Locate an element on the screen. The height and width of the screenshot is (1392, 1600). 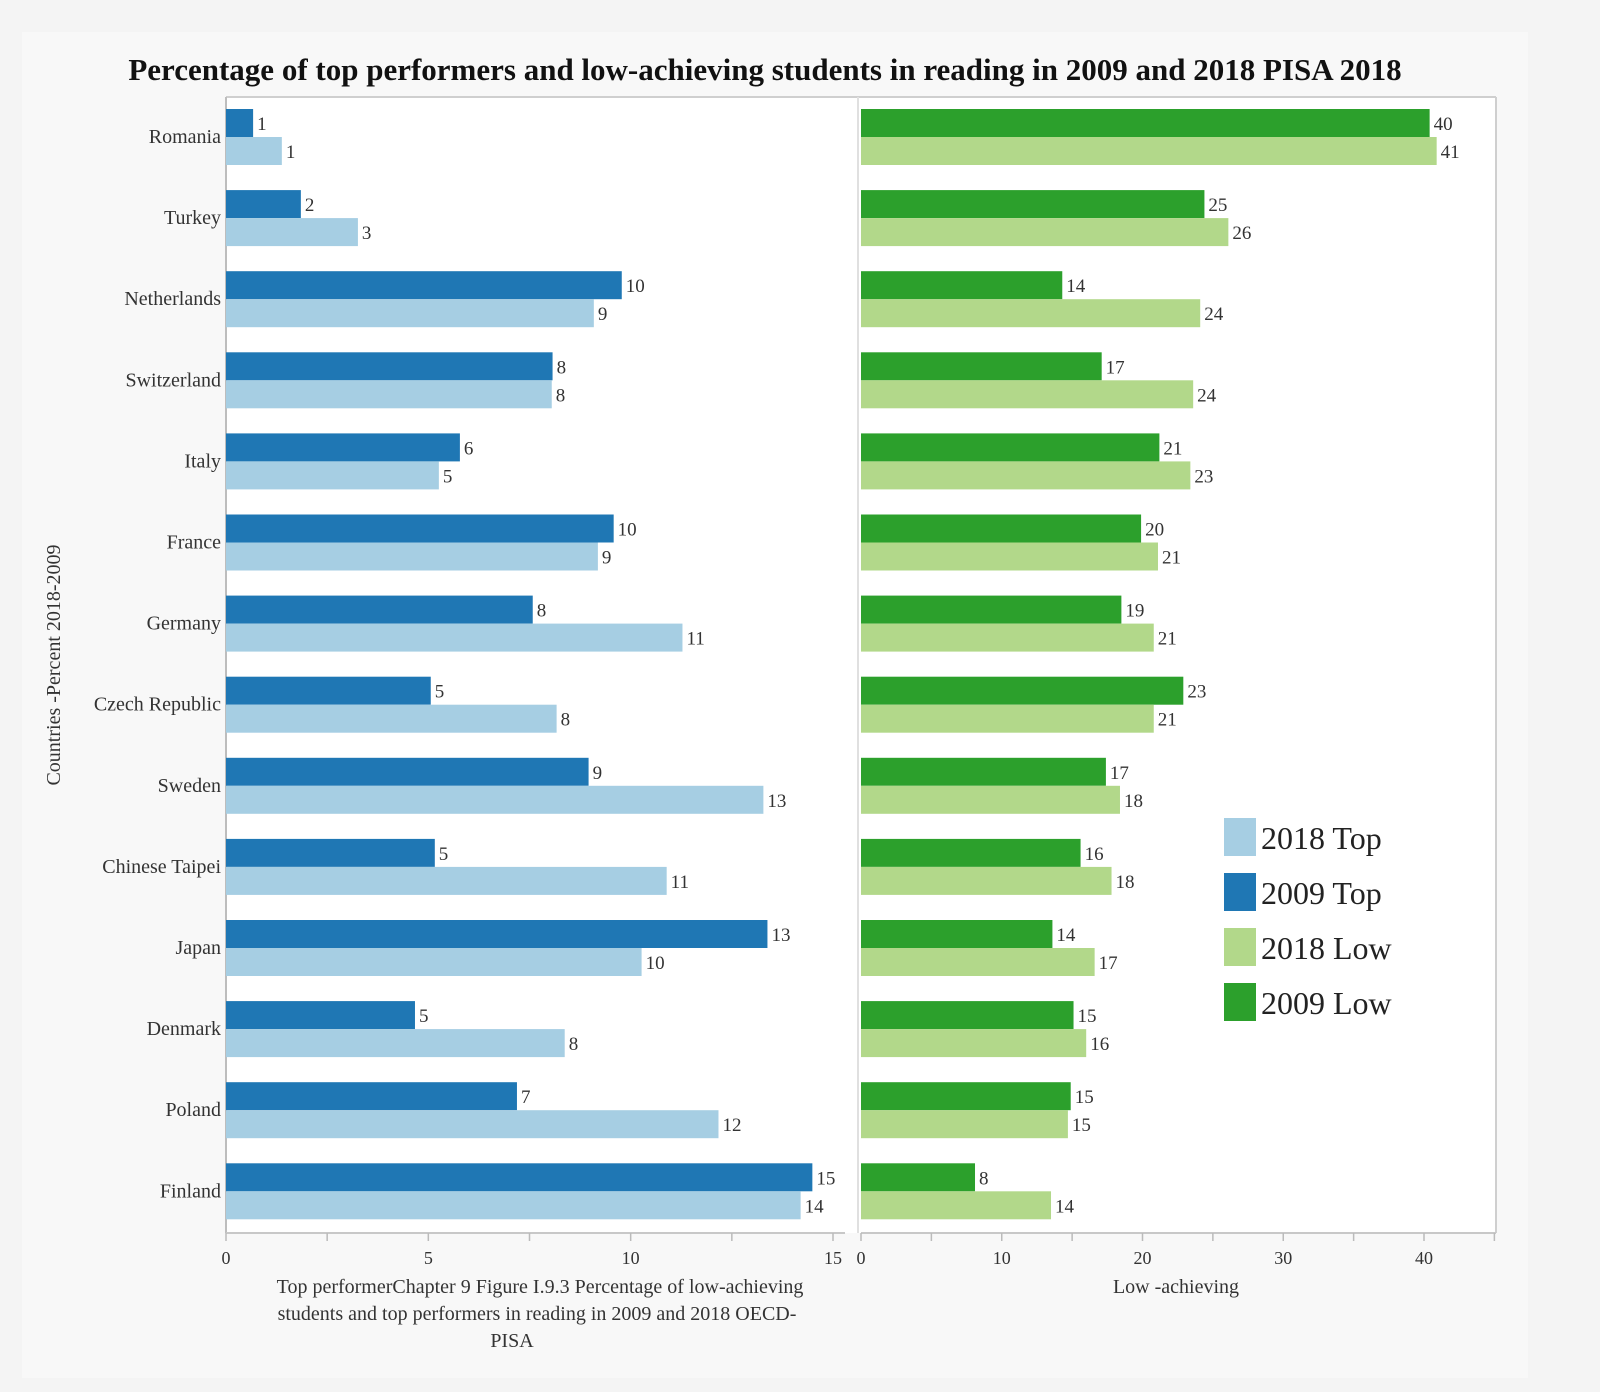
data-label: 3 is located at coordinates (367, 233).